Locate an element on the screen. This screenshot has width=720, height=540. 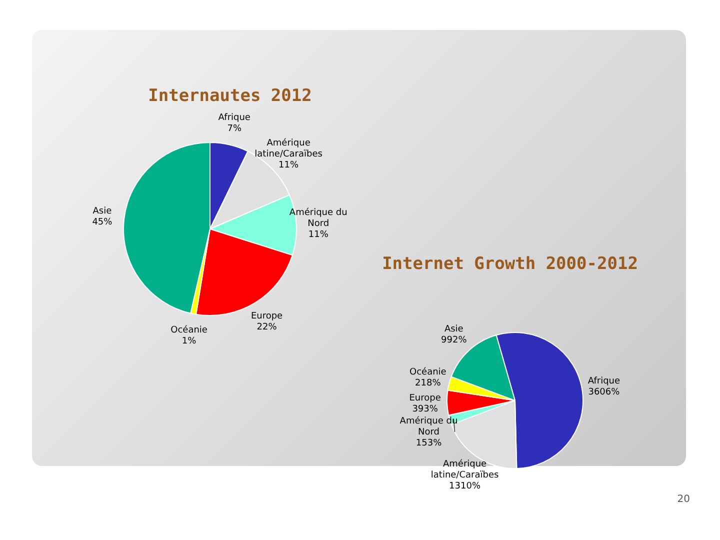
chart-title: Internautes 2012 is located at coordinates (230, 96).